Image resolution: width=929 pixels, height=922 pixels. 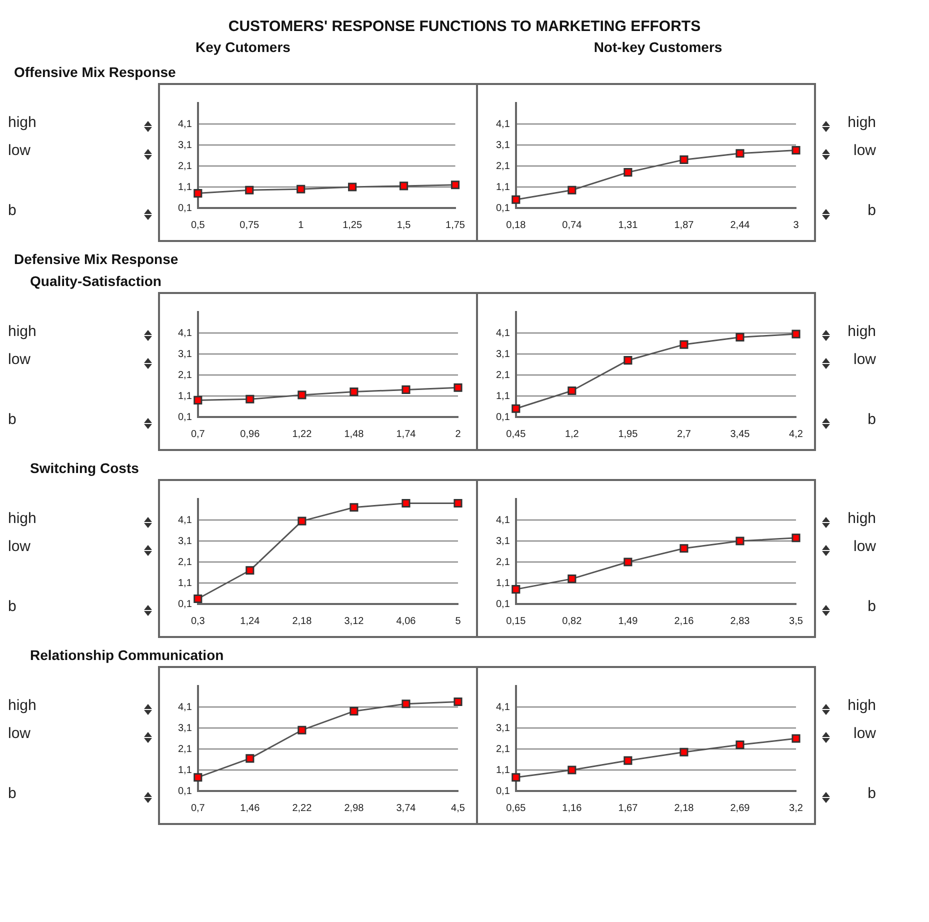 I want to click on x-tick-label: 1,31, so click(x=628, y=225).